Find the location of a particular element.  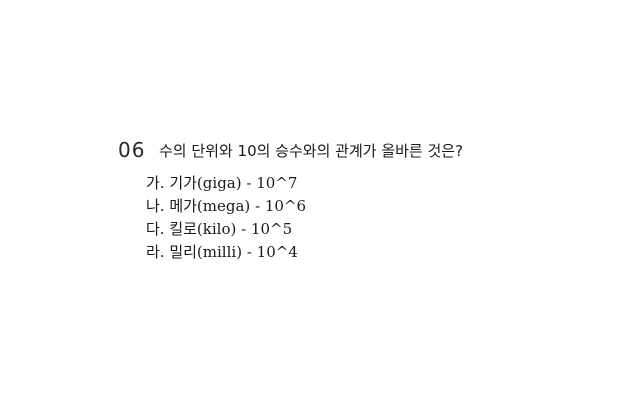

option-ga: 가. 기가(giga) - 10^7 is located at coordinates (222, 183).